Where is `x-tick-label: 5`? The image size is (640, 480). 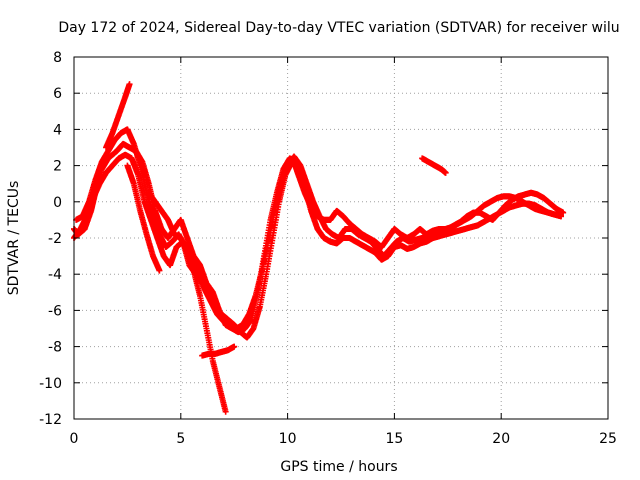 x-tick-label: 5 is located at coordinates (180, 439).